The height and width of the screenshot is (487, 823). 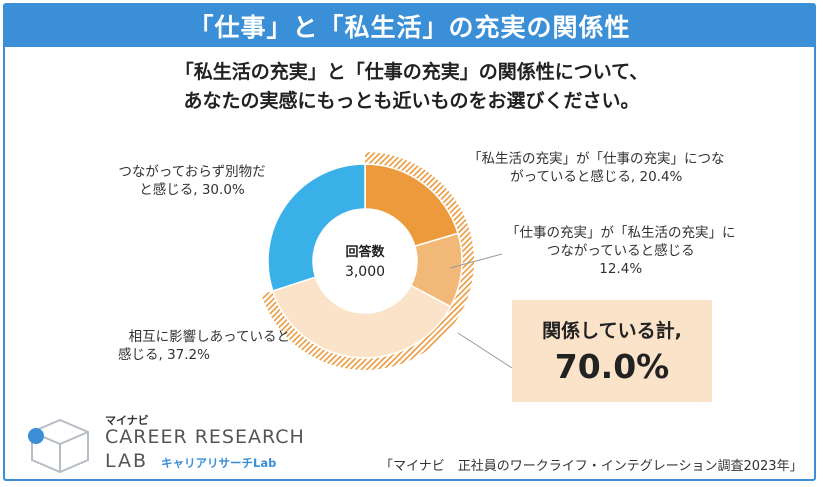 I want to click on center-label: 回答数, so click(x=365, y=252).